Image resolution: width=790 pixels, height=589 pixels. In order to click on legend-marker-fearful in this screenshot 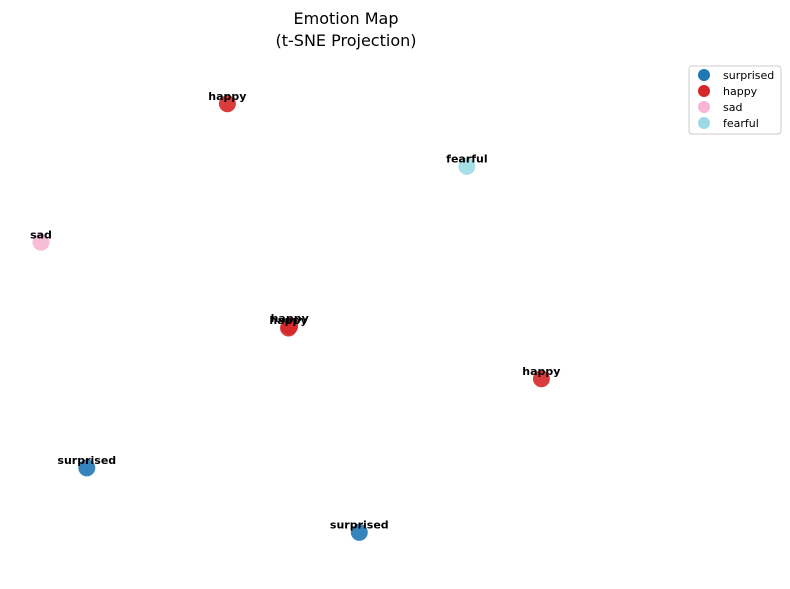, I will do `click(704, 123)`.